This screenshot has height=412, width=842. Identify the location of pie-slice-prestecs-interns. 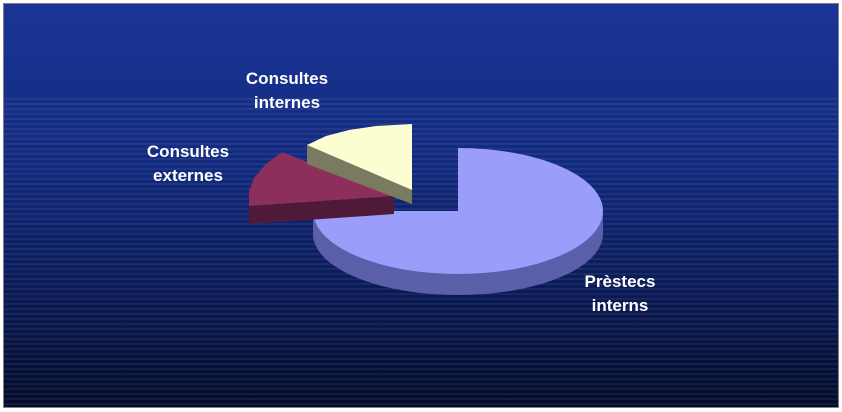
(458, 221).